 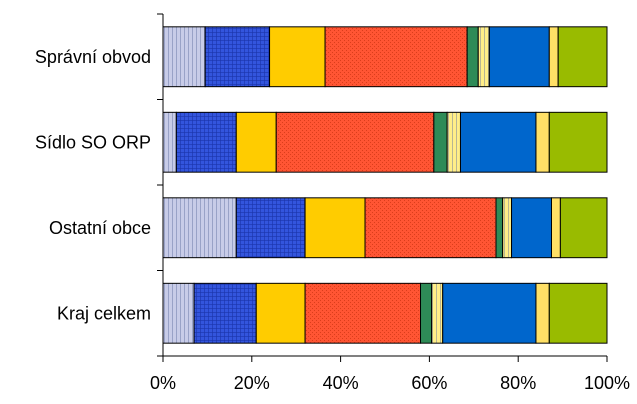 What do you see at coordinates (104, 313) in the screenshot?
I see `category-label: Kraj celkem` at bounding box center [104, 313].